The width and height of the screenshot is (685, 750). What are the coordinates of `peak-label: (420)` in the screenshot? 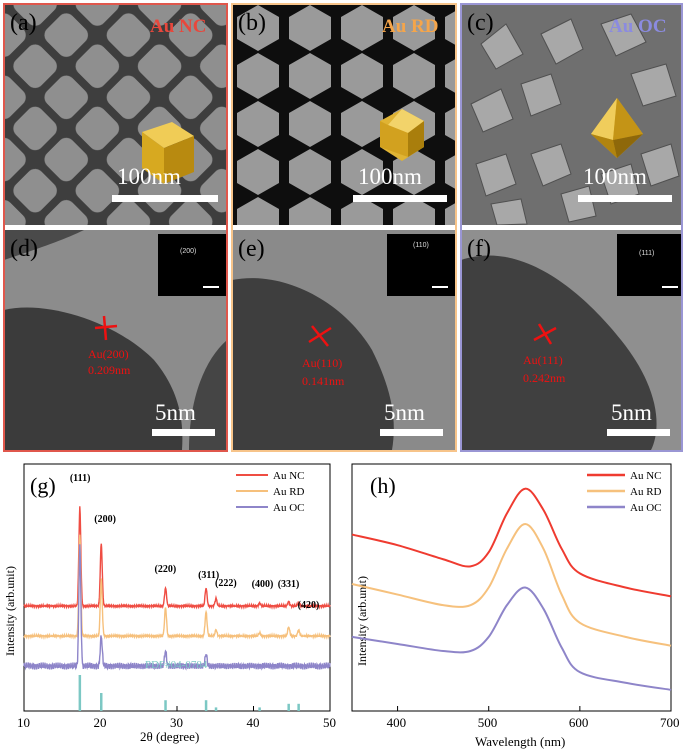 It's located at (309, 605).